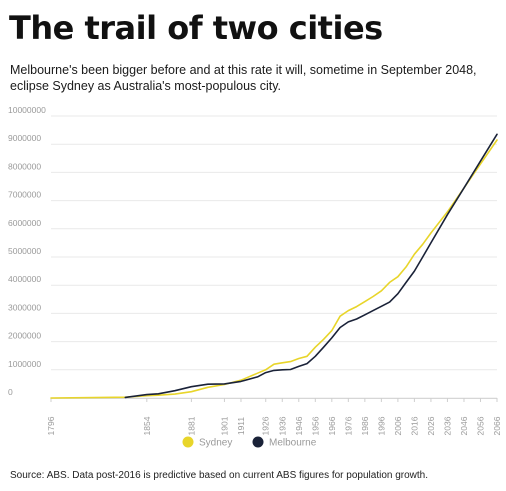 The width and height of the screenshot is (506, 491). What do you see at coordinates (497, 425) in the screenshot?
I see `x-tick-label: 2066` at bounding box center [497, 425].